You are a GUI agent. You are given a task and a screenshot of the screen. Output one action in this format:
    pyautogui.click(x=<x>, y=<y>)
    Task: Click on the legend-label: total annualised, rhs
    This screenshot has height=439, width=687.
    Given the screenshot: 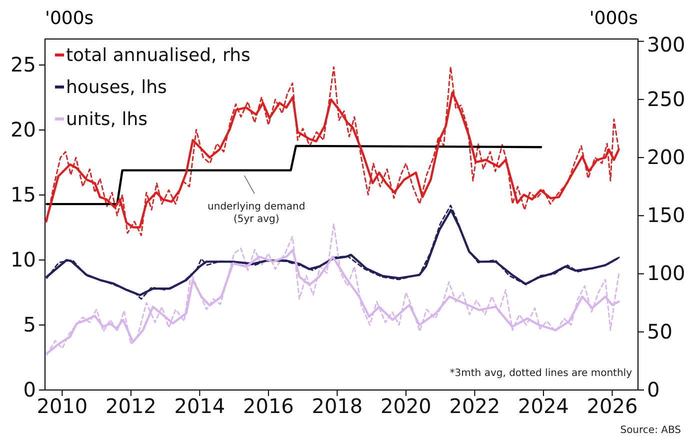 What is the action you would take?
    pyautogui.click(x=158, y=55)
    